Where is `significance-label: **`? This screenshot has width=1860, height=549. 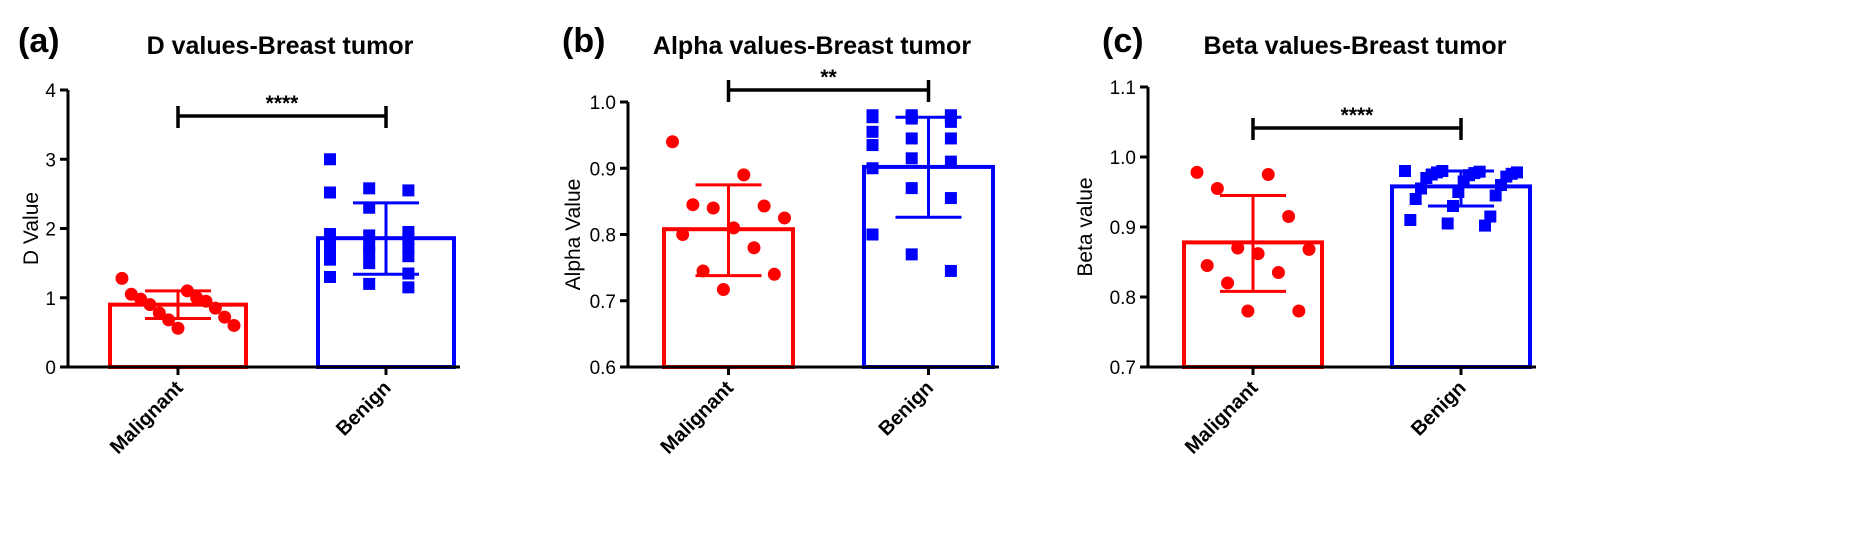
significance-label: ** is located at coordinates (828, 77).